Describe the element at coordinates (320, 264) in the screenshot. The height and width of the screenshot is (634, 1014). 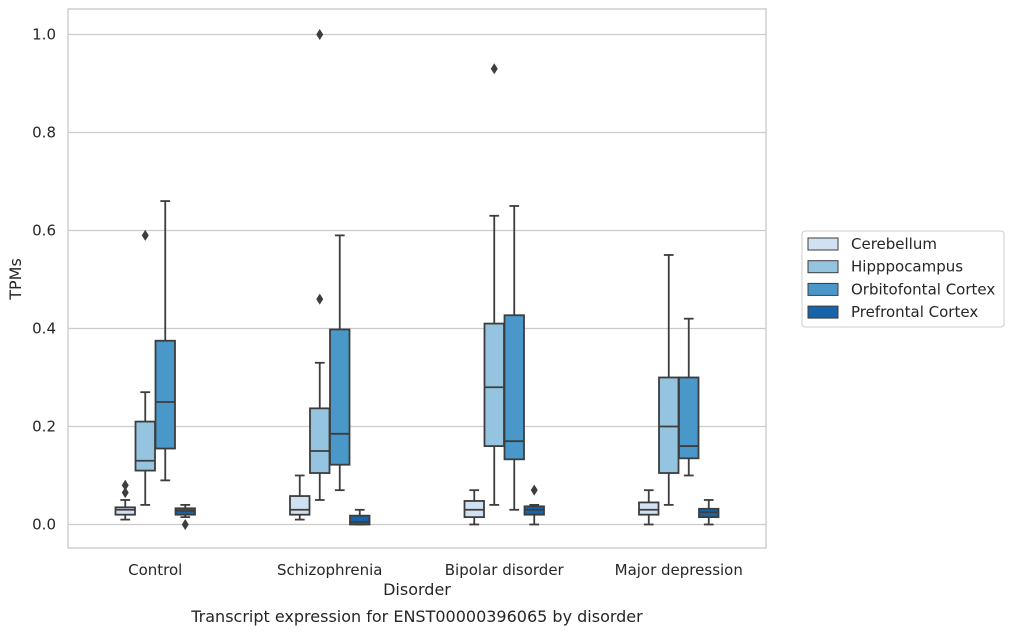
I see `box-schizophrenia-hipppocampus` at that location.